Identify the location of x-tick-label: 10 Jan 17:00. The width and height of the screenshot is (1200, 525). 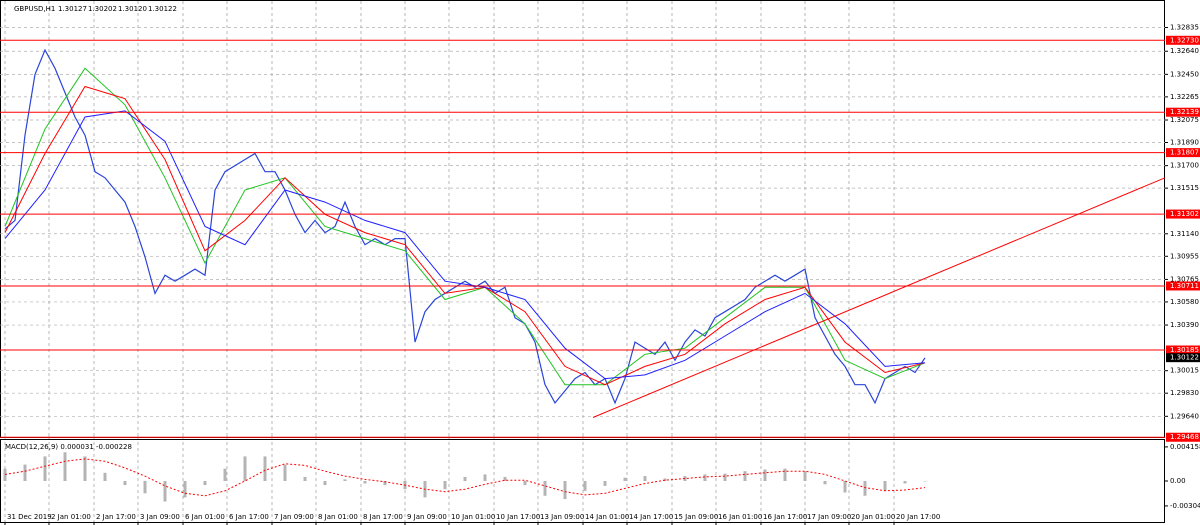
(518, 517).